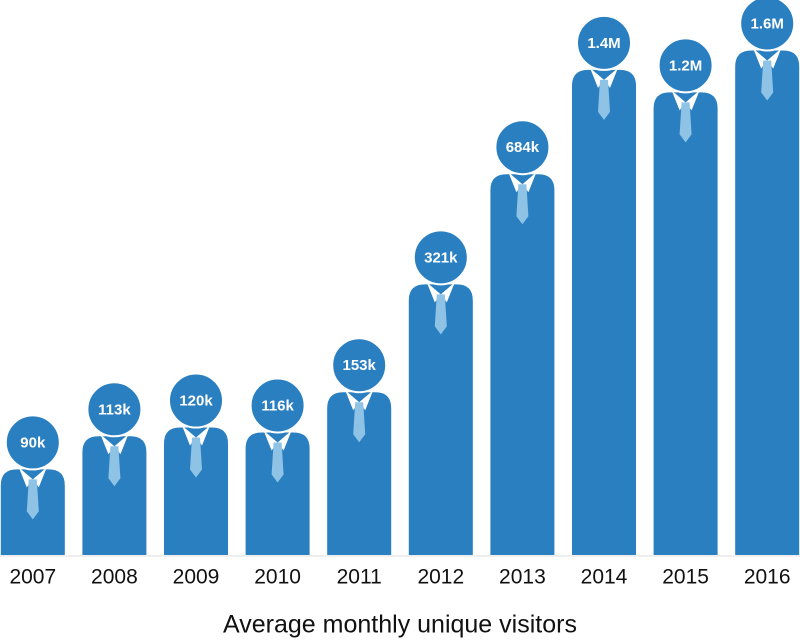  What do you see at coordinates (767, 577) in the screenshot?
I see `x-tick-label: 2016` at bounding box center [767, 577].